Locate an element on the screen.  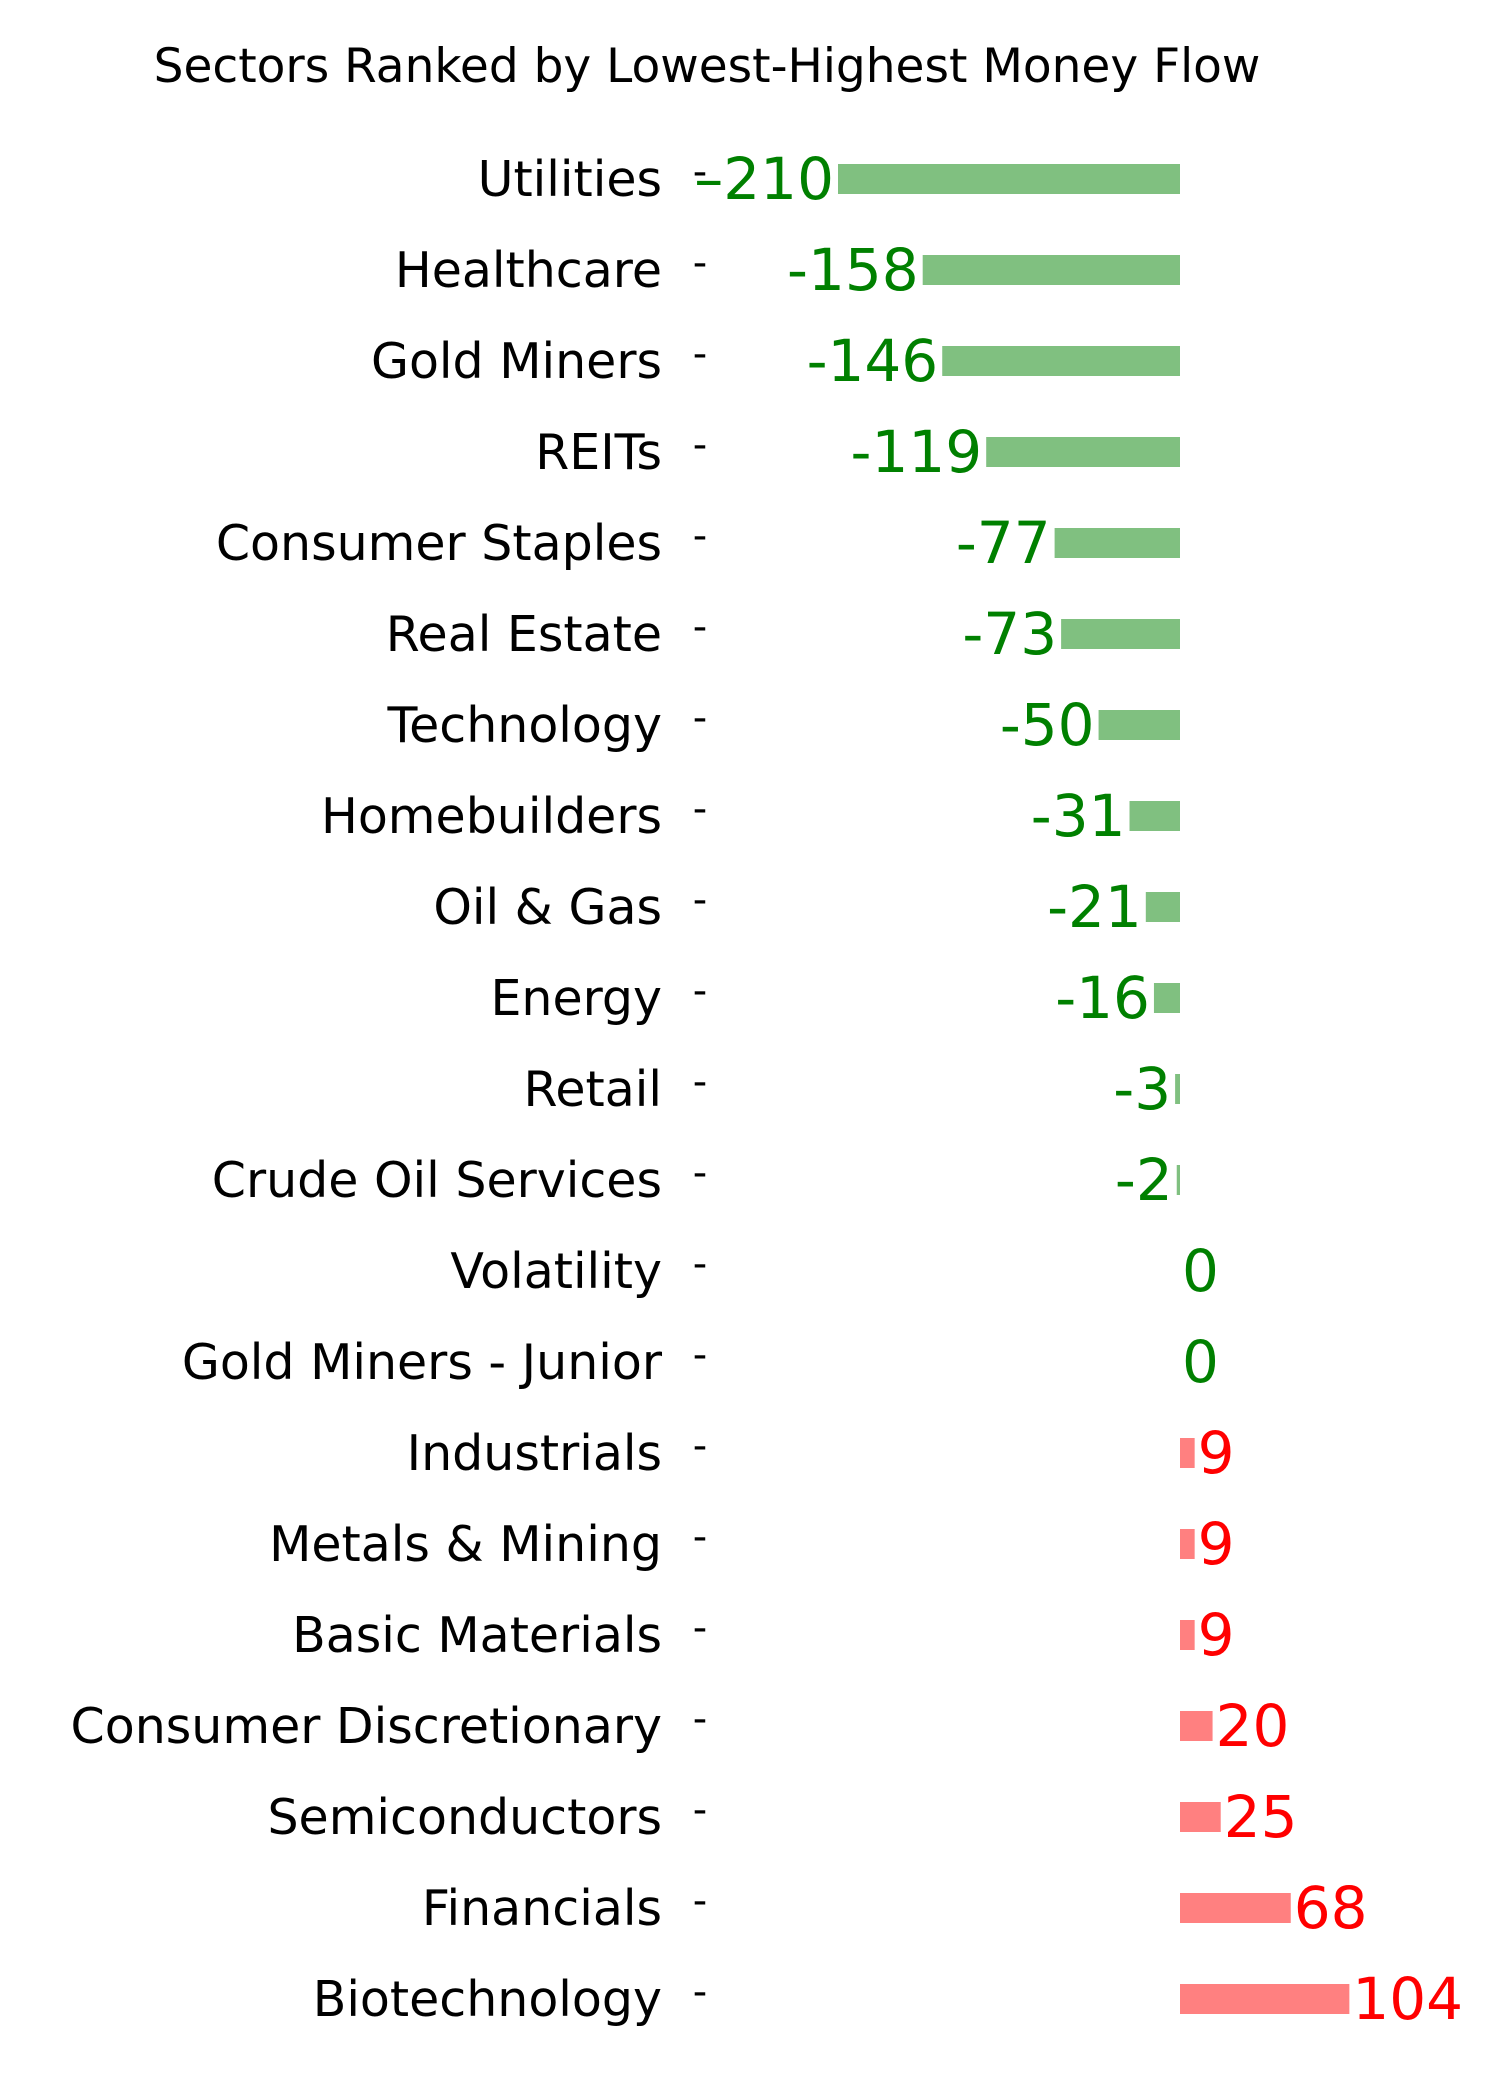
category-label: Semiconductors is located at coordinates (464, 1817).